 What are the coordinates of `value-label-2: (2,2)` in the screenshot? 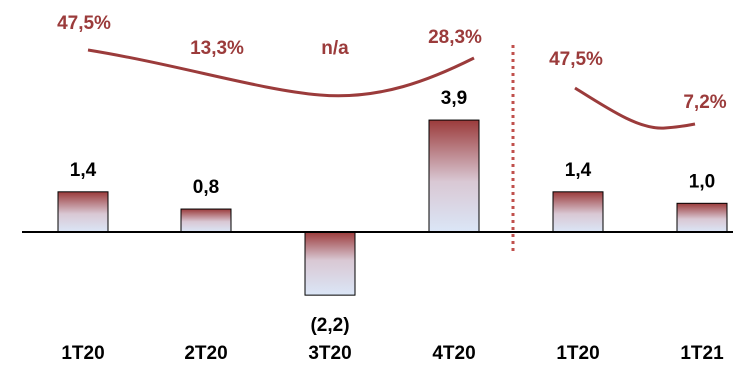 It's located at (329, 325).